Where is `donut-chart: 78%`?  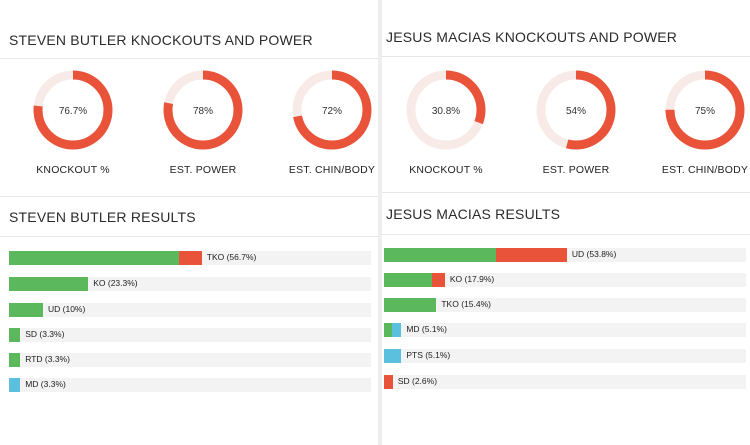
donut-chart: 78% is located at coordinates (203, 110).